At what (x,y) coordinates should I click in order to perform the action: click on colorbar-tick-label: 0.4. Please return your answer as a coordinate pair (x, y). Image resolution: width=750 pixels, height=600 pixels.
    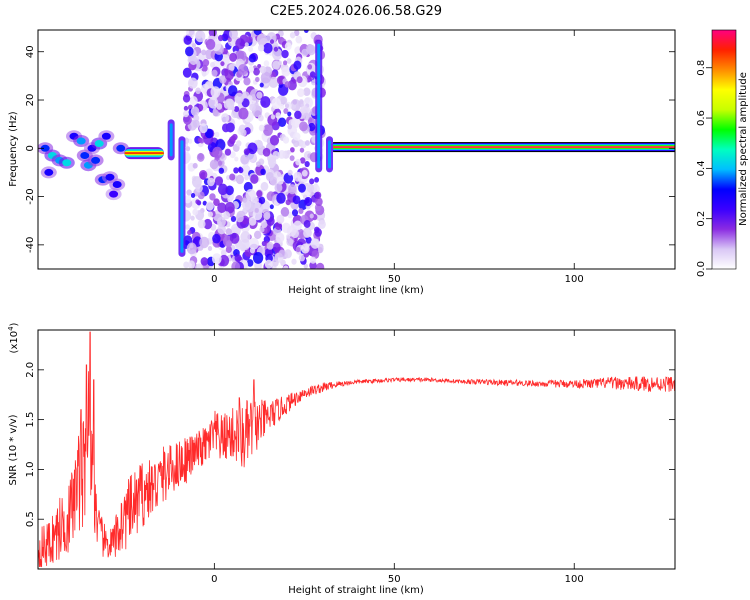
    Looking at the image, I should click on (701, 168).